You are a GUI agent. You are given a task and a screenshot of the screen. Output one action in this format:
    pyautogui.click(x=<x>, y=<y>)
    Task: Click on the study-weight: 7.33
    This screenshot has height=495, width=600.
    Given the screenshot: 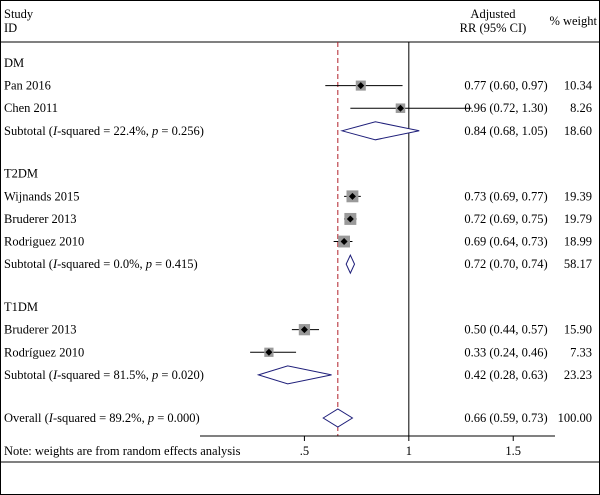 What is the action you would take?
    pyautogui.click(x=581, y=352)
    